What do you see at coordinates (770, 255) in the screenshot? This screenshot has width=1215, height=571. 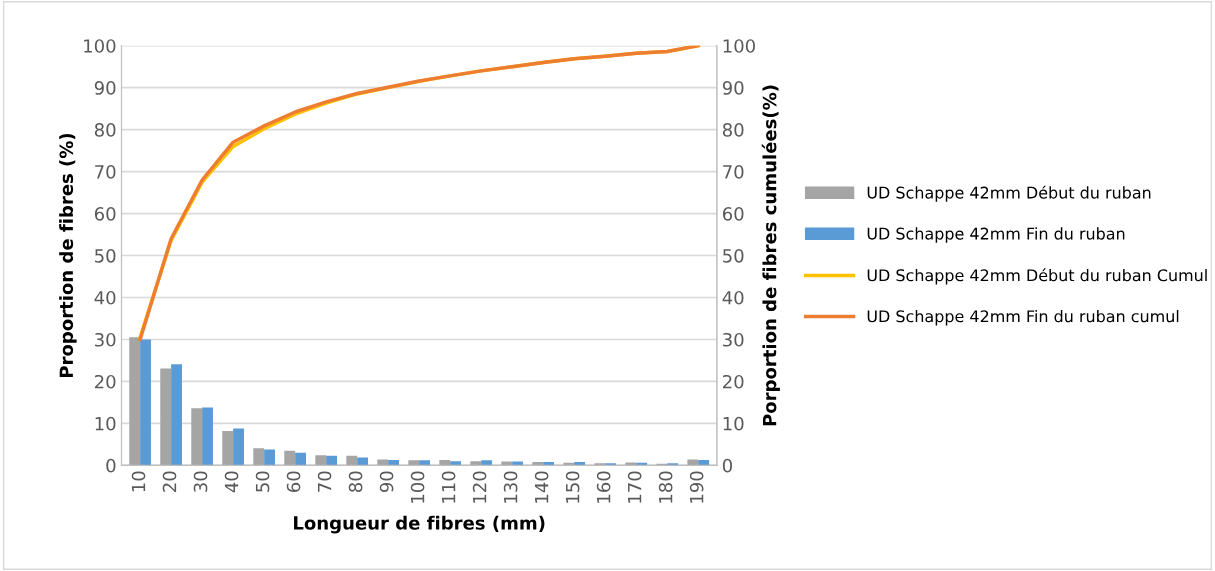 I see `y2-axis-title: Porportion de fibres cumulées(%)` at bounding box center [770, 255].